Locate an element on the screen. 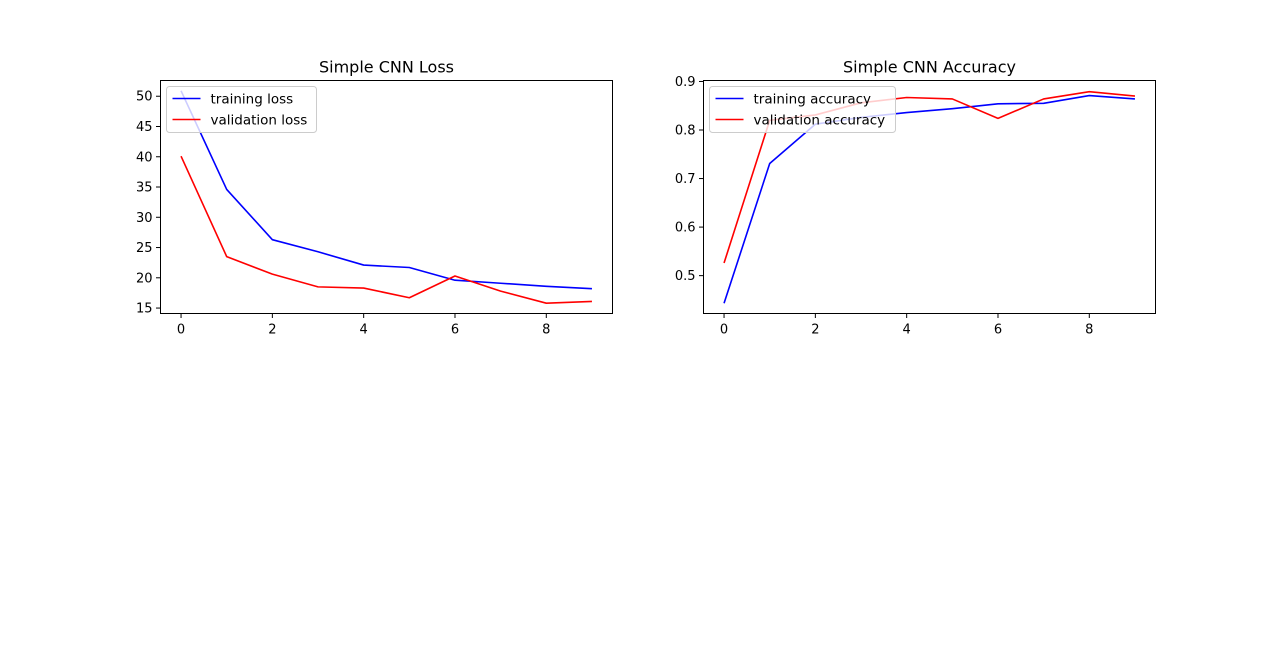 The width and height of the screenshot is (1283, 666). accuracy-legend-label-1: validation accuracy is located at coordinates (820, 121).